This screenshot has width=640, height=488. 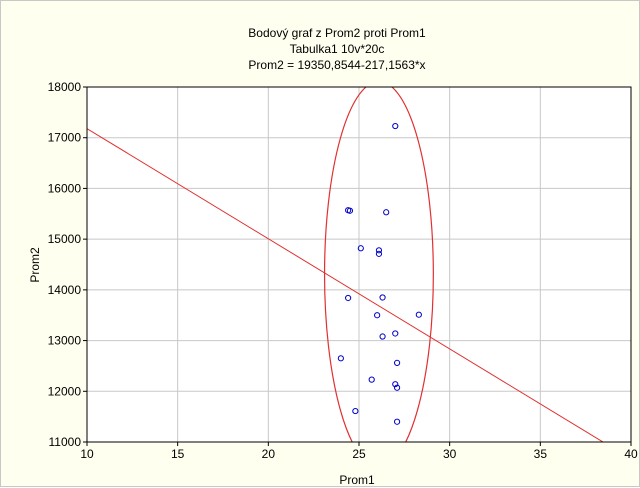 What do you see at coordinates (336, 65) in the screenshot?
I see `regression-equation: Prom2 = 19350,8544-217,1563*x` at bounding box center [336, 65].